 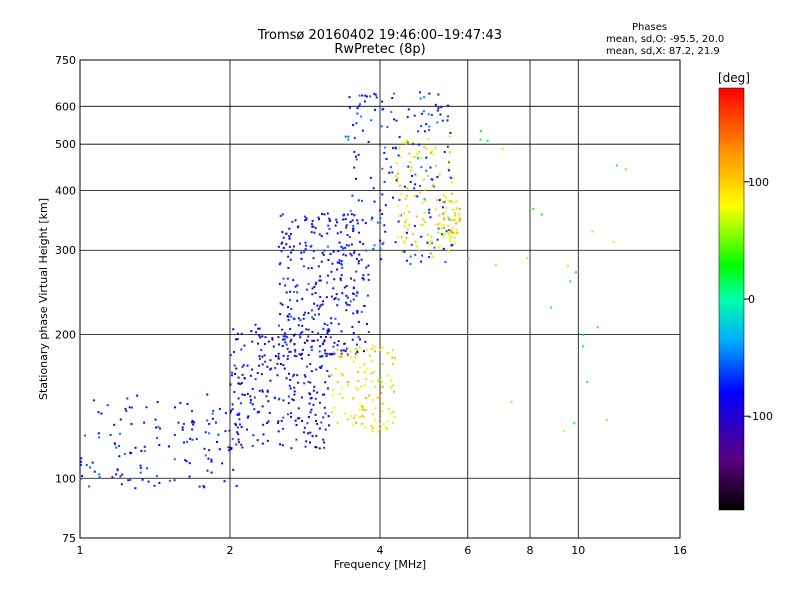 What do you see at coordinates (65, 299) in the screenshot?
I see `y-tick-labels: 75 100 200 300 400 500 600 750` at bounding box center [65, 299].